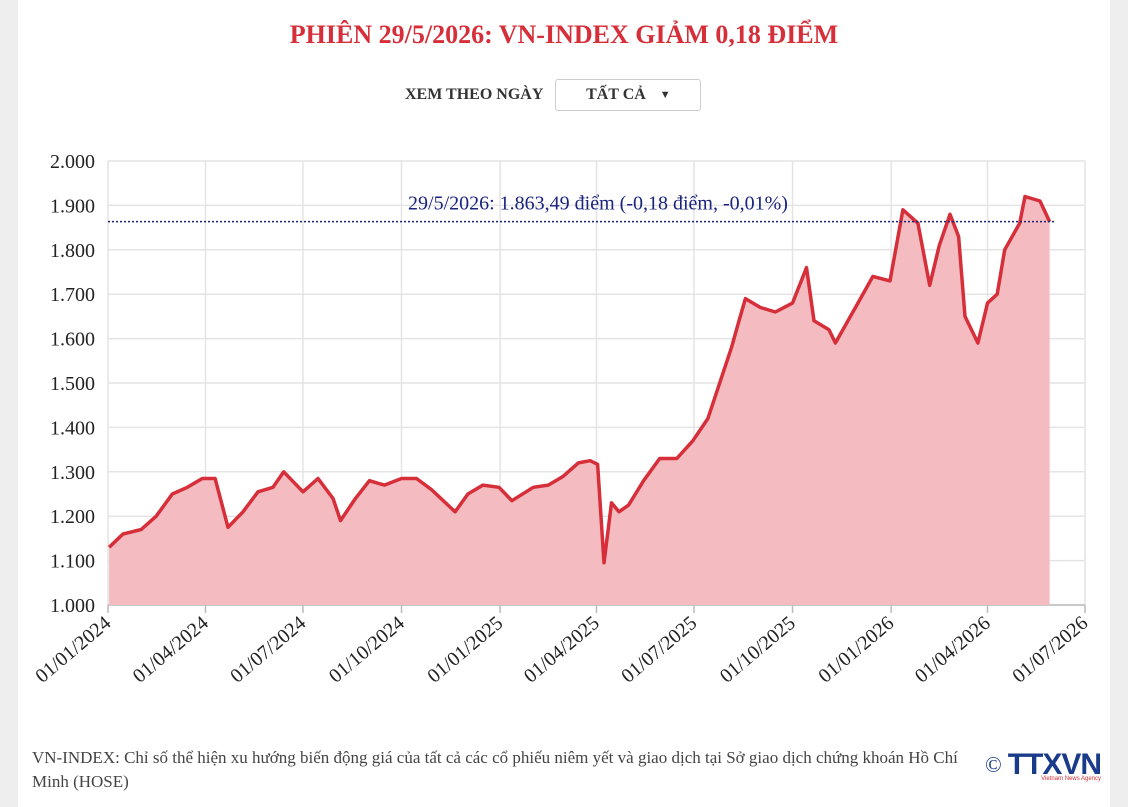 The image size is (1128, 807). What do you see at coordinates (553, 95) in the screenshot?
I see `controls: XEM THEO NGÀY TẤT CẢ ▼` at bounding box center [553, 95].